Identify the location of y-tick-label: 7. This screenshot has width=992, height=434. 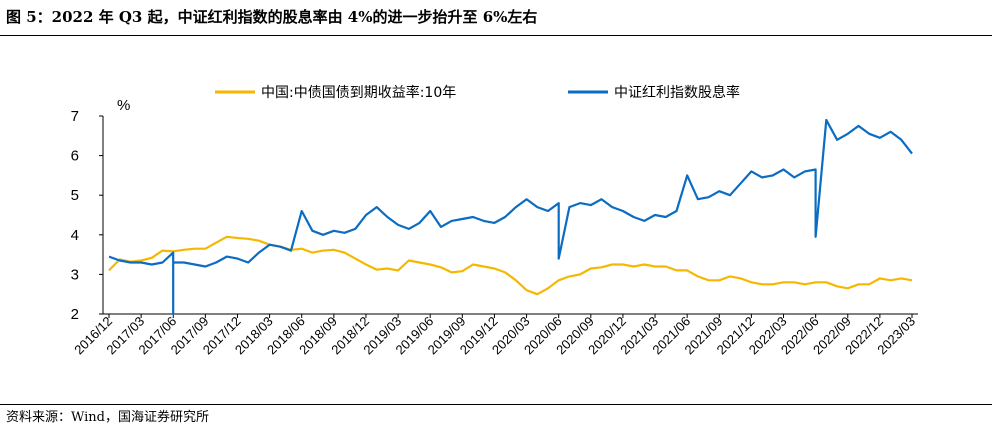
(75, 116).